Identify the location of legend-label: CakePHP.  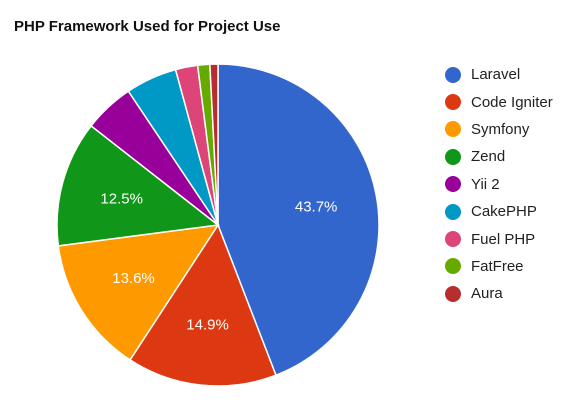
(504, 212).